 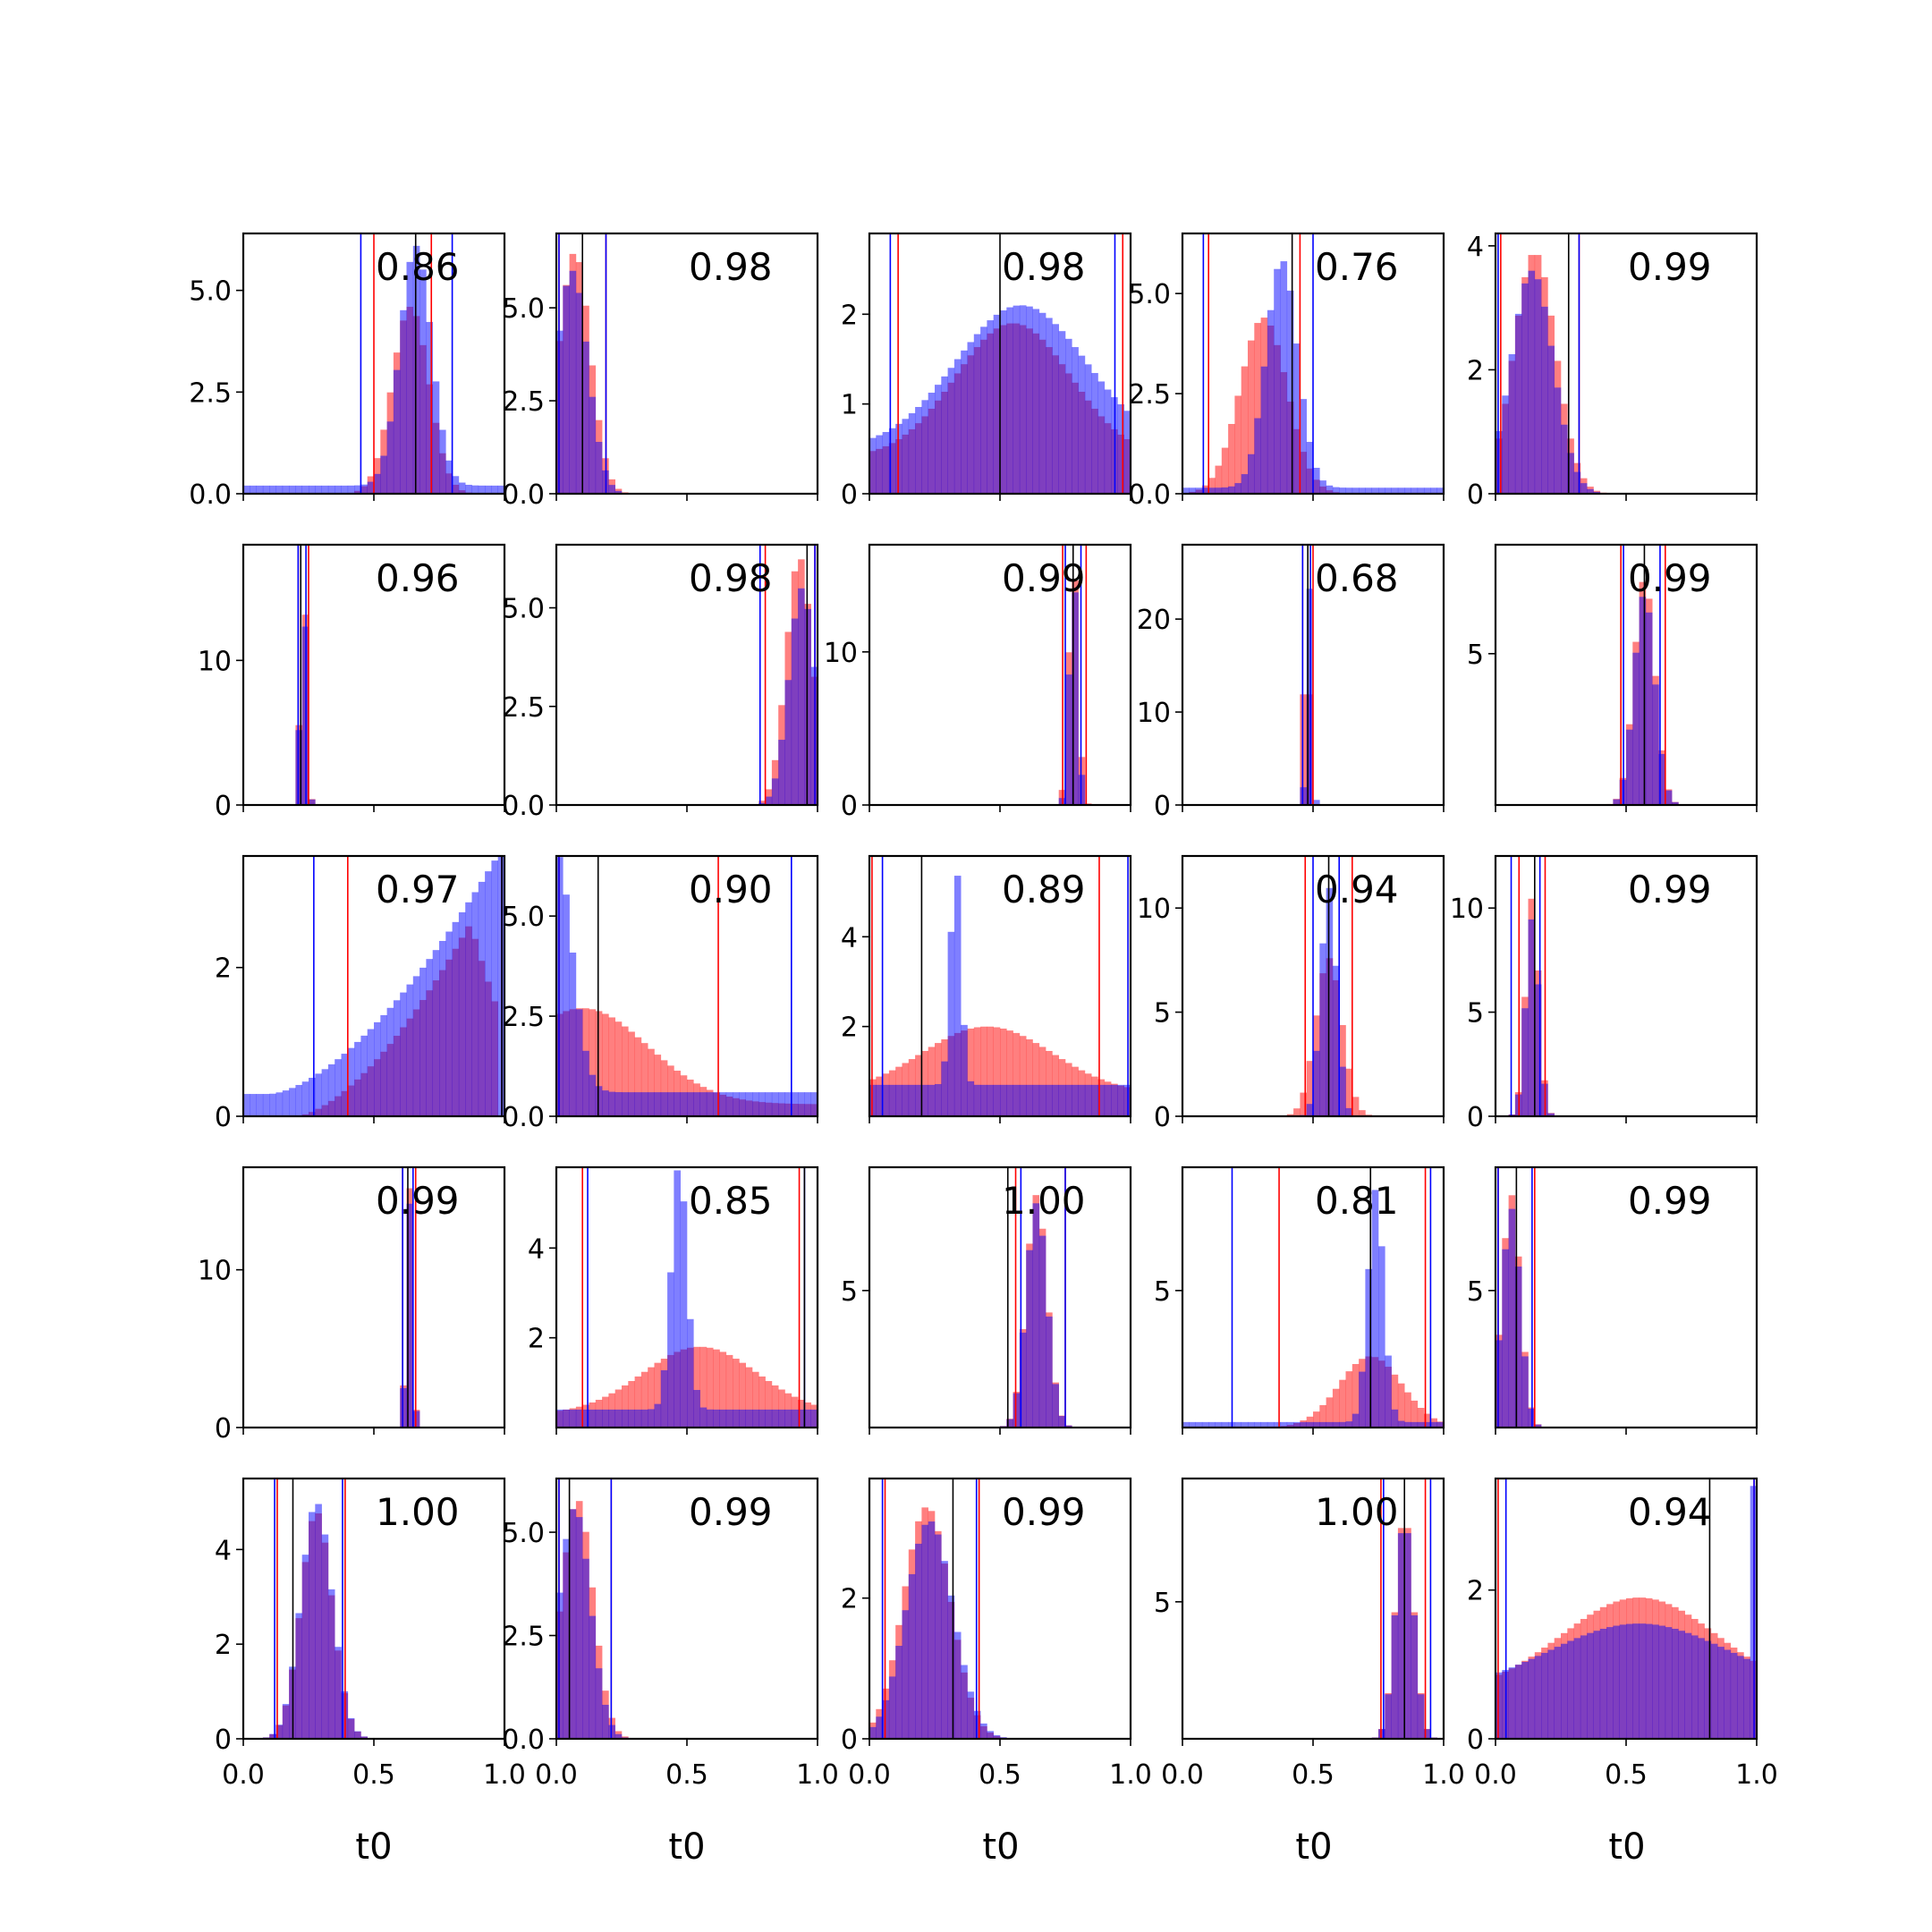 What do you see at coordinates (673, 1300) in the screenshot?
I see `panel-r3-c1: 240.85` at bounding box center [673, 1300].